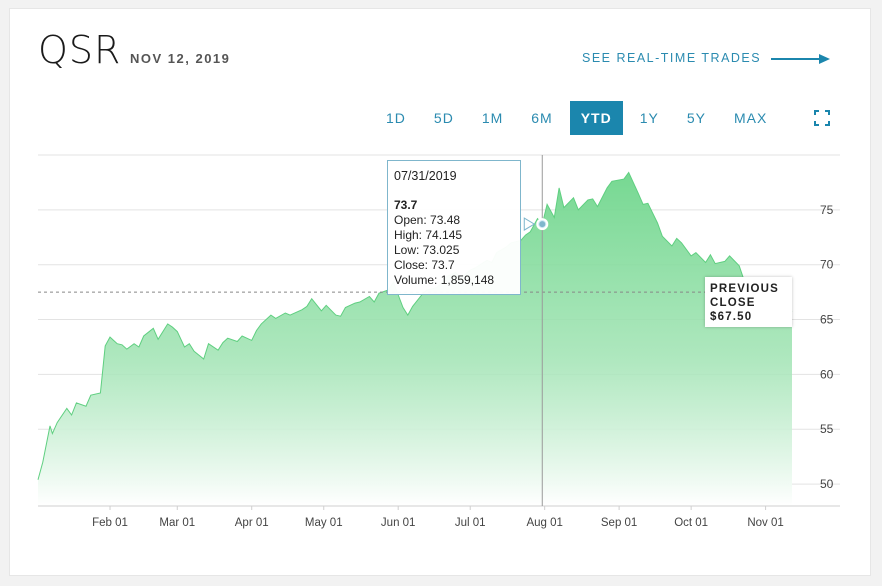 This screenshot has height=586, width=882. I want to click on y-tick-label: 50, so click(827, 484).